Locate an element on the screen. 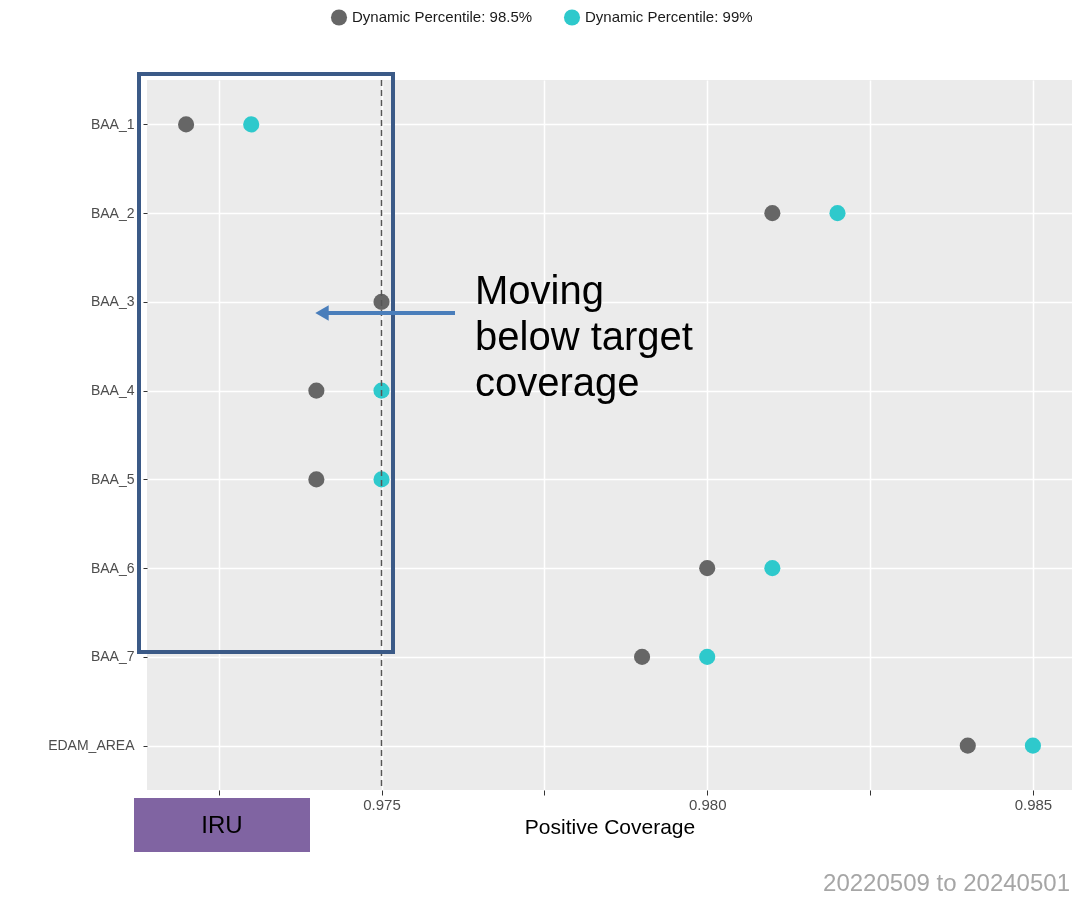 The width and height of the screenshot is (1072, 897). y-tick-label: BAA_7 is located at coordinates (112, 656).